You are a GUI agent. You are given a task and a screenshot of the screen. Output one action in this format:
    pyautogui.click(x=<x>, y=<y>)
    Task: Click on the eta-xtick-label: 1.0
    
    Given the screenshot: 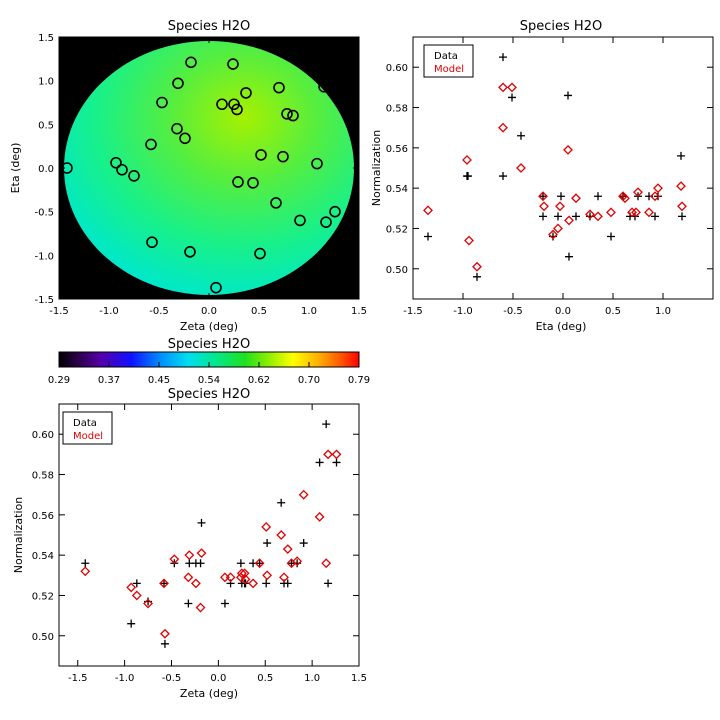 What is the action you would take?
    pyautogui.click(x=663, y=311)
    